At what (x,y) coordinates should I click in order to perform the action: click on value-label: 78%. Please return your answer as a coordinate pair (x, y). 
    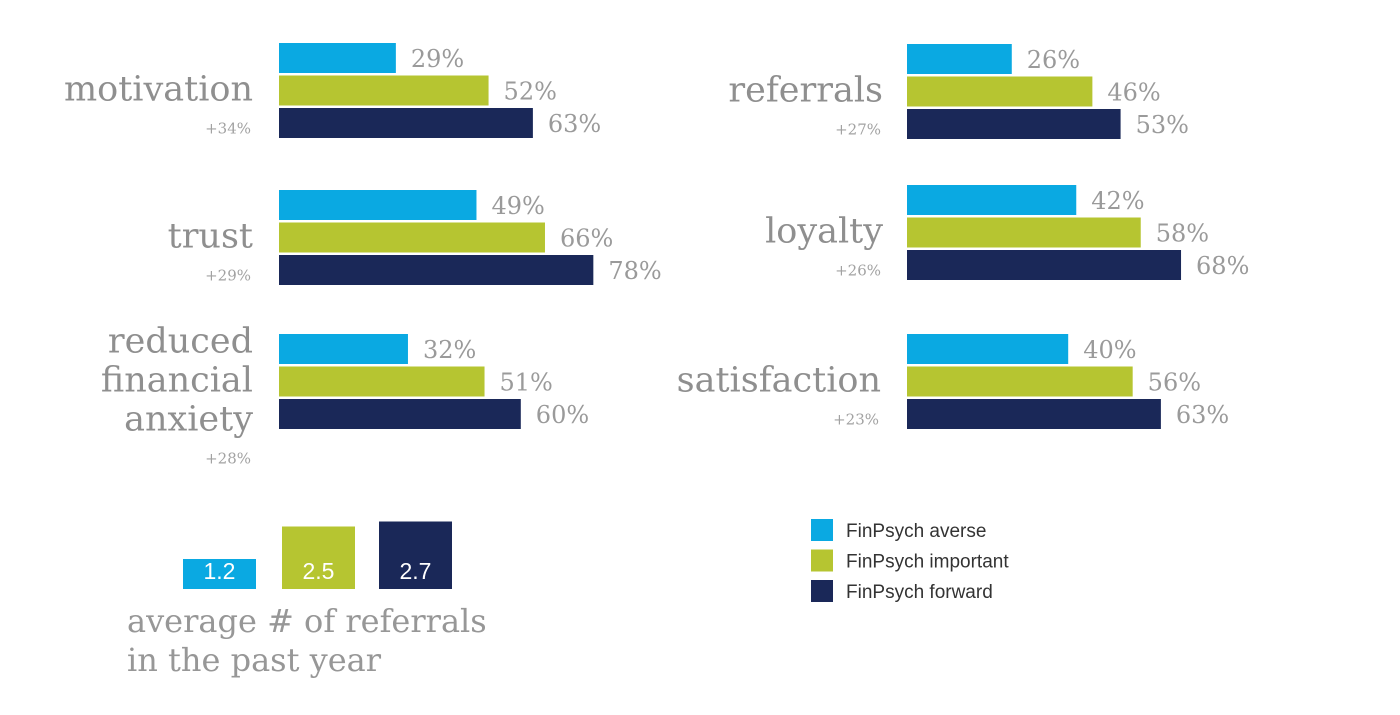
    Looking at the image, I should click on (634, 271).